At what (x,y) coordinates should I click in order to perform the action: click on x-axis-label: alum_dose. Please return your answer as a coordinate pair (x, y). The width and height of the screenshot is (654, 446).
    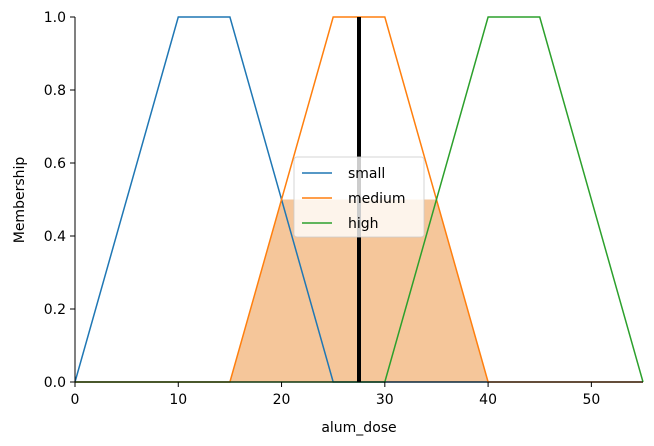
    Looking at the image, I should click on (358, 428).